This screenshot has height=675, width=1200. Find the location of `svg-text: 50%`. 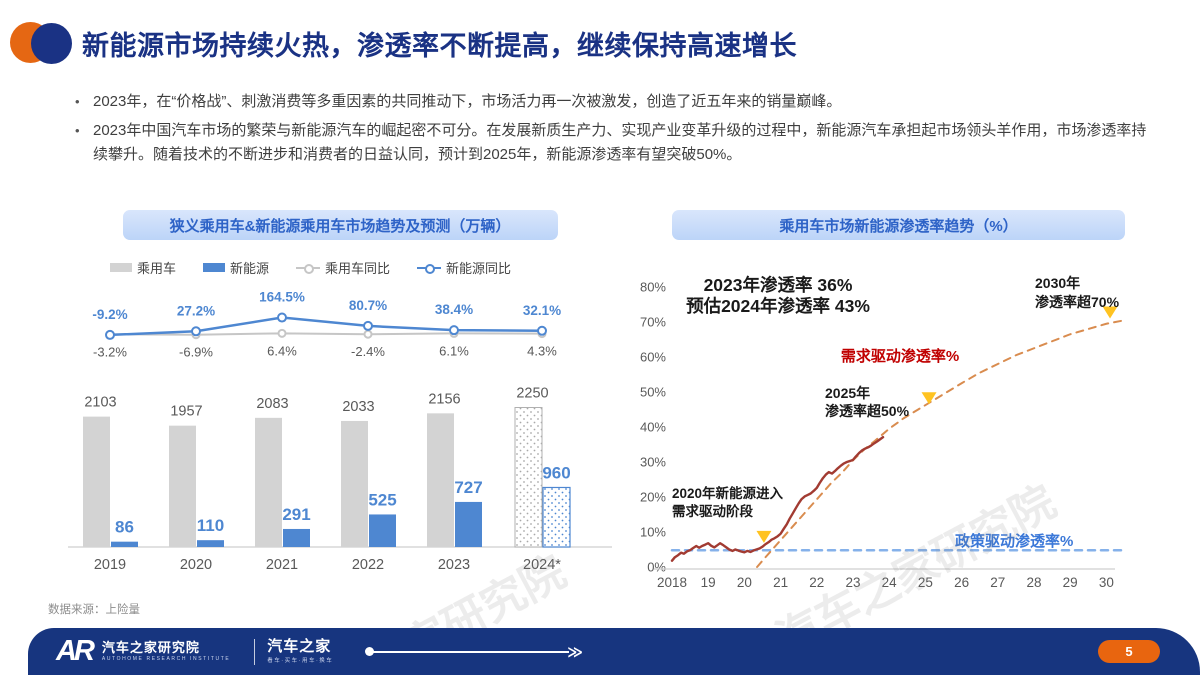

svg-text: 50% is located at coordinates (653, 392).